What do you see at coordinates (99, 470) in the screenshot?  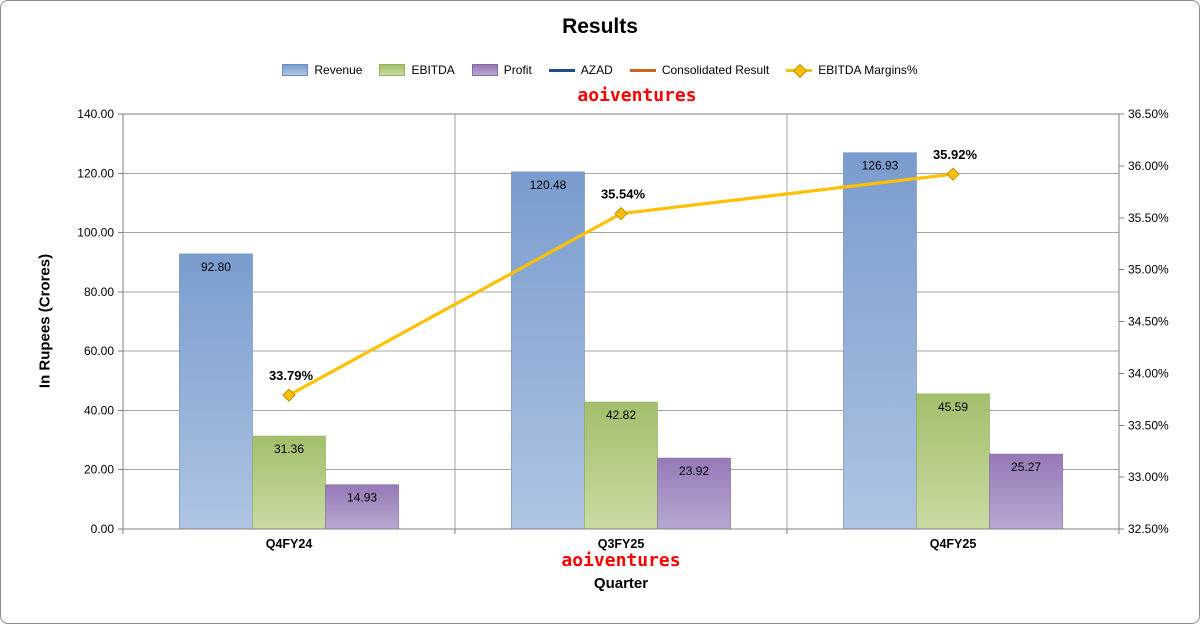 I see `left-tick-label: 20.00` at bounding box center [99, 470].